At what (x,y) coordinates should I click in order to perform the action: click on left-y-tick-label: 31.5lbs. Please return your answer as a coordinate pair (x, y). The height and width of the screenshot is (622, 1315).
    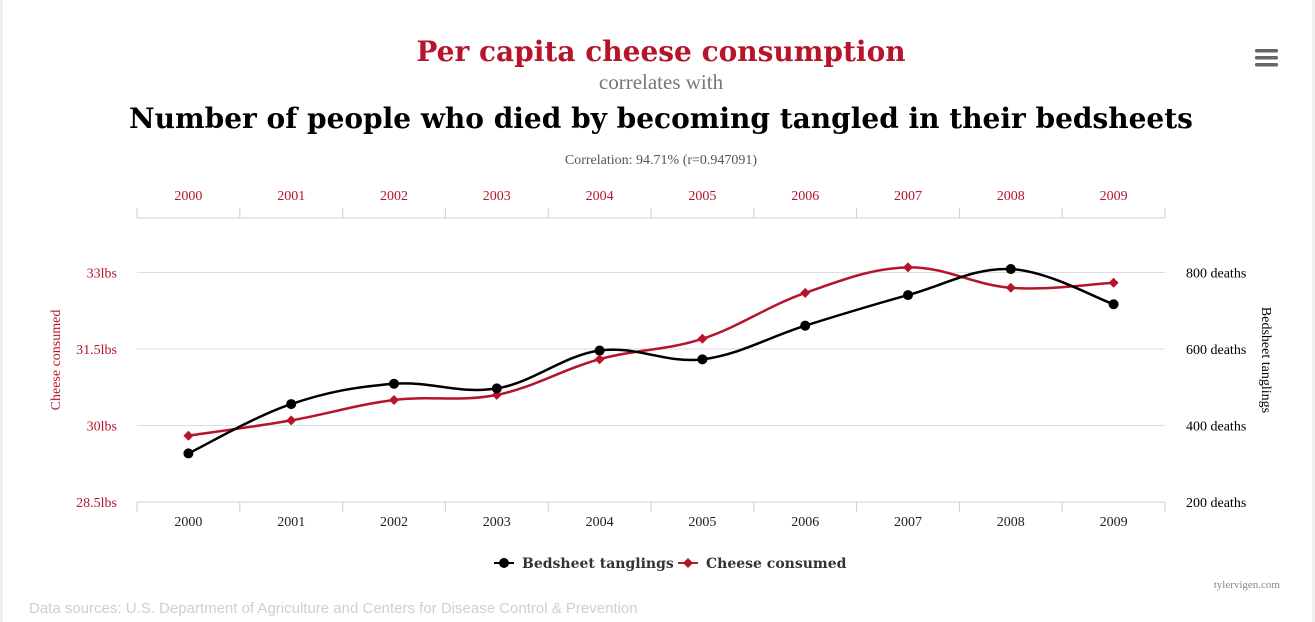
    Looking at the image, I should click on (96, 350).